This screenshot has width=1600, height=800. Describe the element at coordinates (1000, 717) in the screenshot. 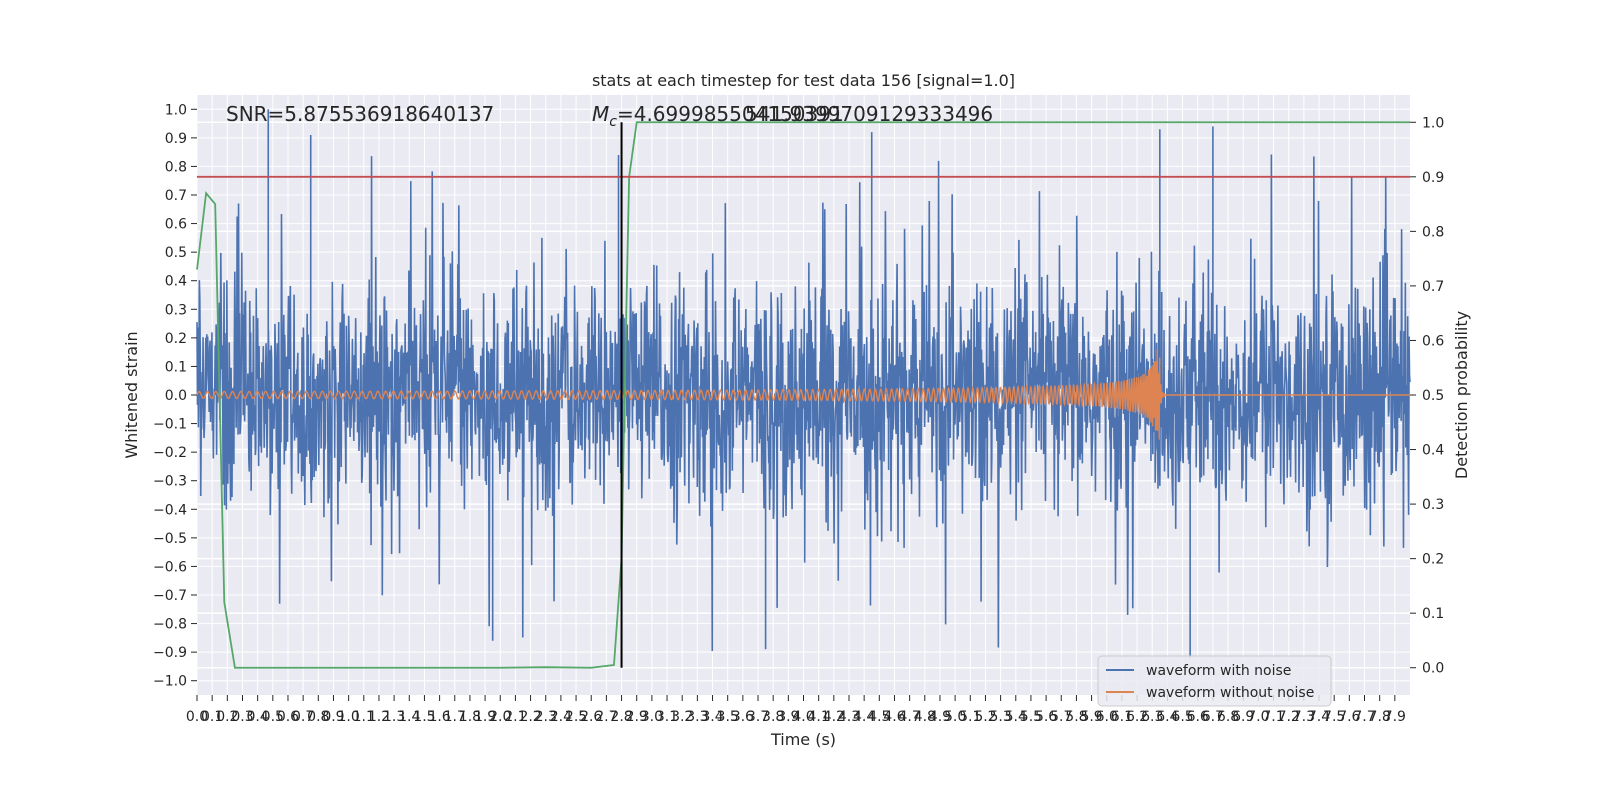

I see `x-tick-label: 5.3` at that location.